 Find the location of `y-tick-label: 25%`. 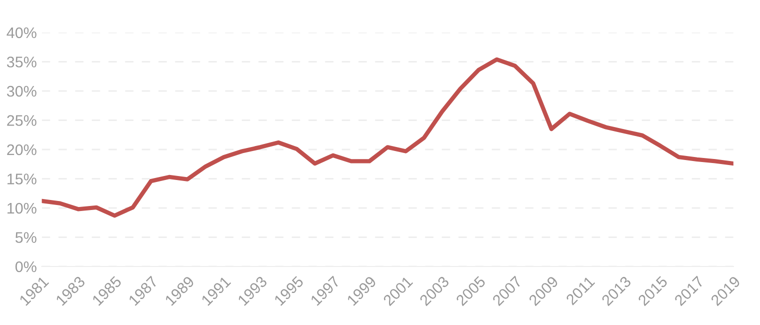

y-tick-label: 25% is located at coordinates (21, 120).